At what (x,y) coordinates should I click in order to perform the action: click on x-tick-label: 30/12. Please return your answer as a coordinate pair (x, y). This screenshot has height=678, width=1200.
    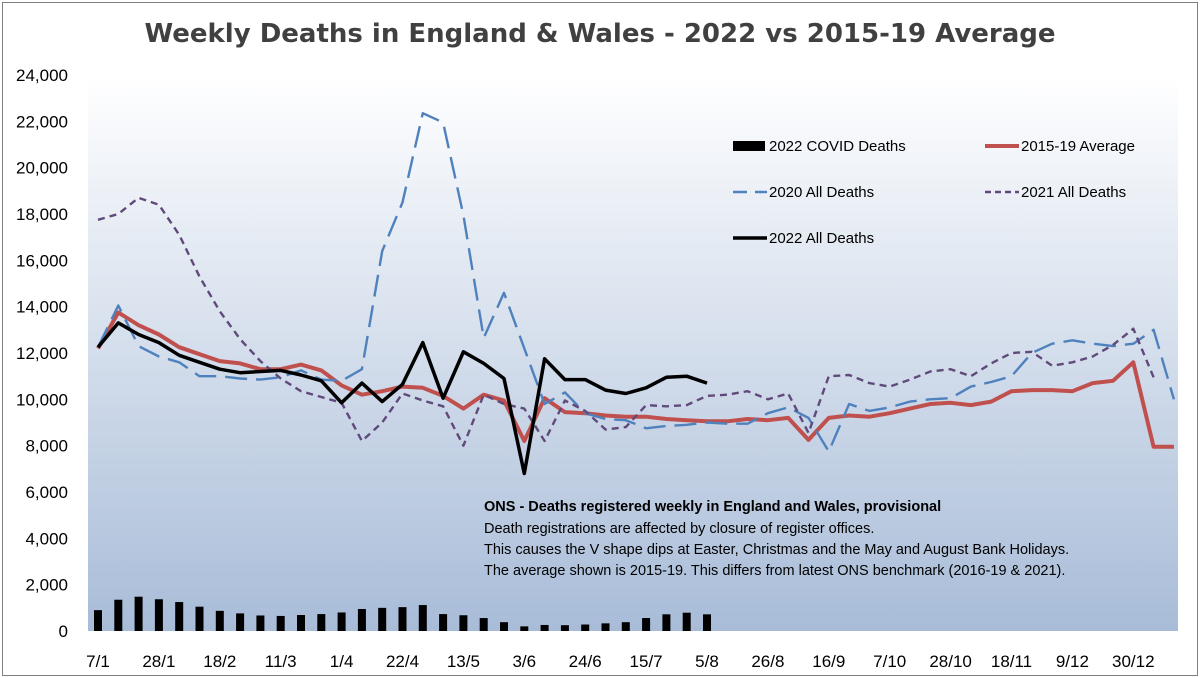
    Looking at the image, I should click on (1133, 661).